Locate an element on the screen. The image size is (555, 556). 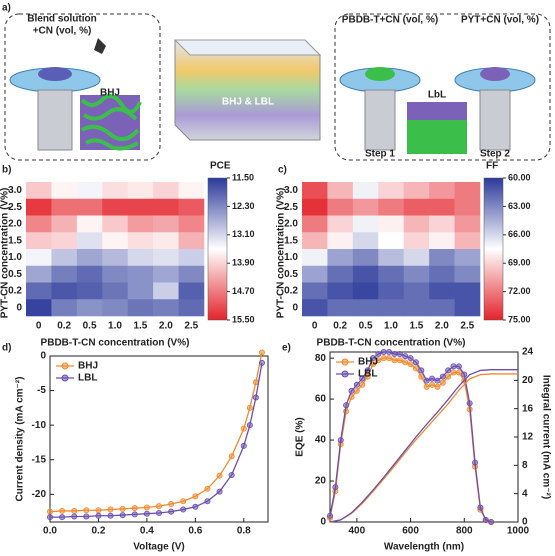
x-tick-label: 2.5 is located at coordinates (191, 326).